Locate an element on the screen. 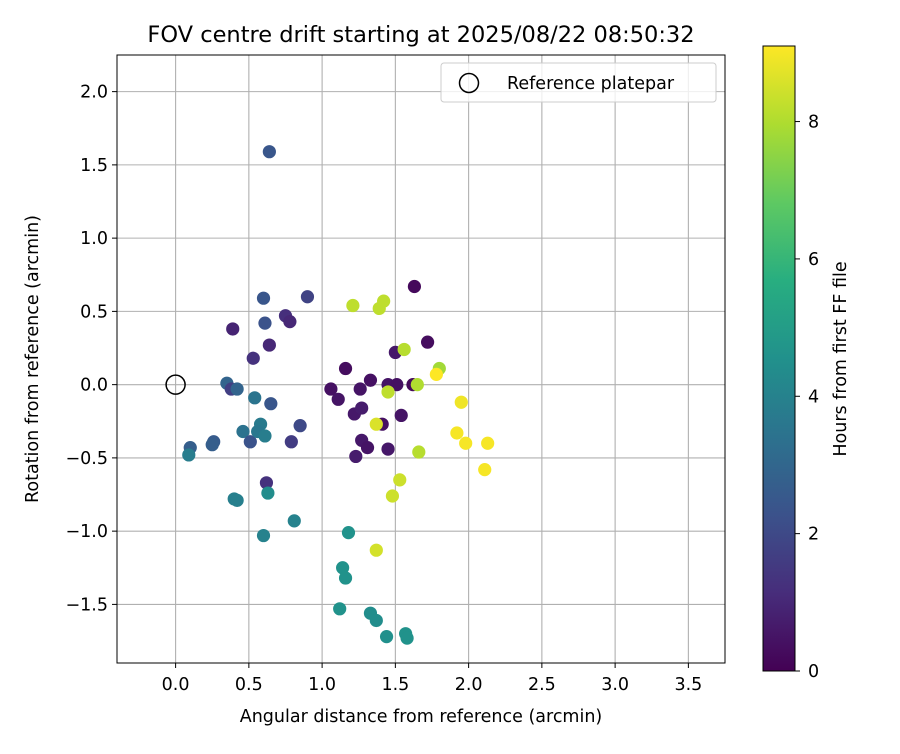 This screenshot has height=754, width=900. y-axis: −1.5 −1.0 −0.5 0.0 0.5 1.0 1.5 2.0 is located at coordinates (91, 349).